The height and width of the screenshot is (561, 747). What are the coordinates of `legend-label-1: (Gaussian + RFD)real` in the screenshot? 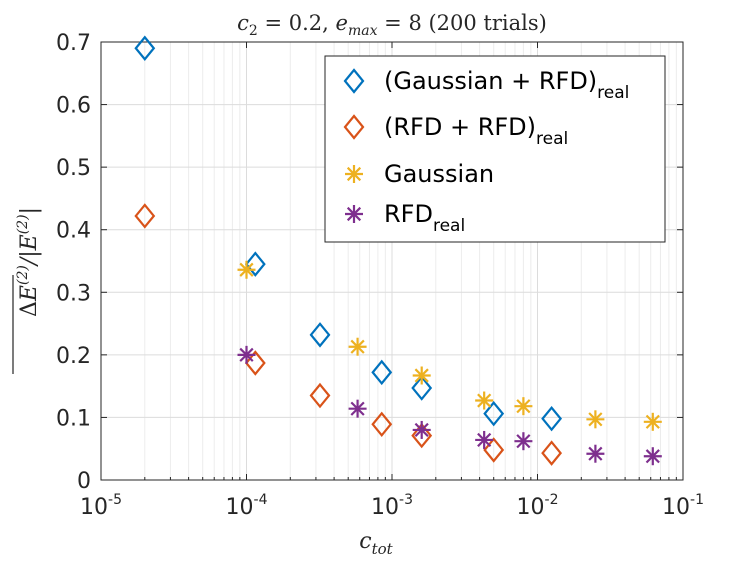 It's located at (506, 85).